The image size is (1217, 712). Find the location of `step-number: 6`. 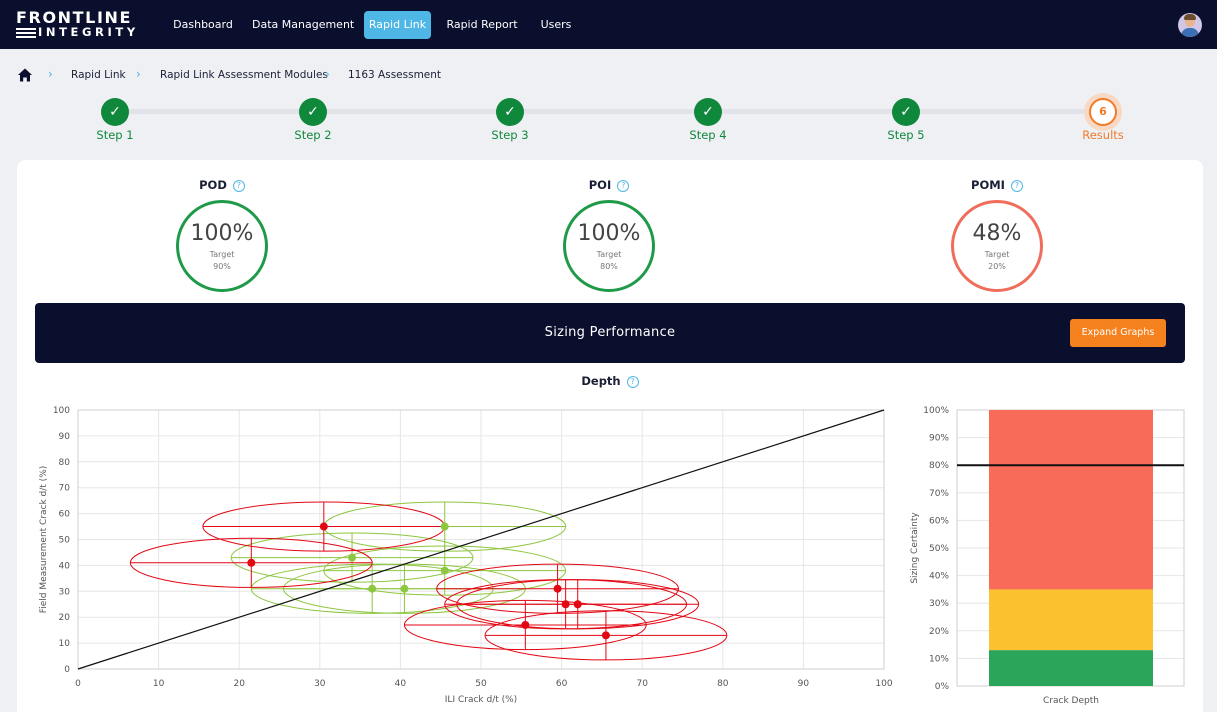

step-number: 6 is located at coordinates (1103, 112).